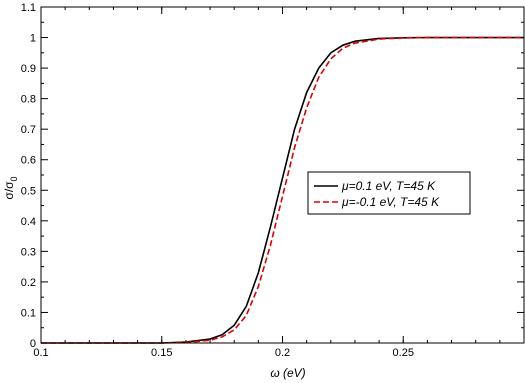 The width and height of the screenshot is (525, 383). Describe the element at coordinates (33, 344) in the screenshot. I see `y-tick-label: 0` at that location.